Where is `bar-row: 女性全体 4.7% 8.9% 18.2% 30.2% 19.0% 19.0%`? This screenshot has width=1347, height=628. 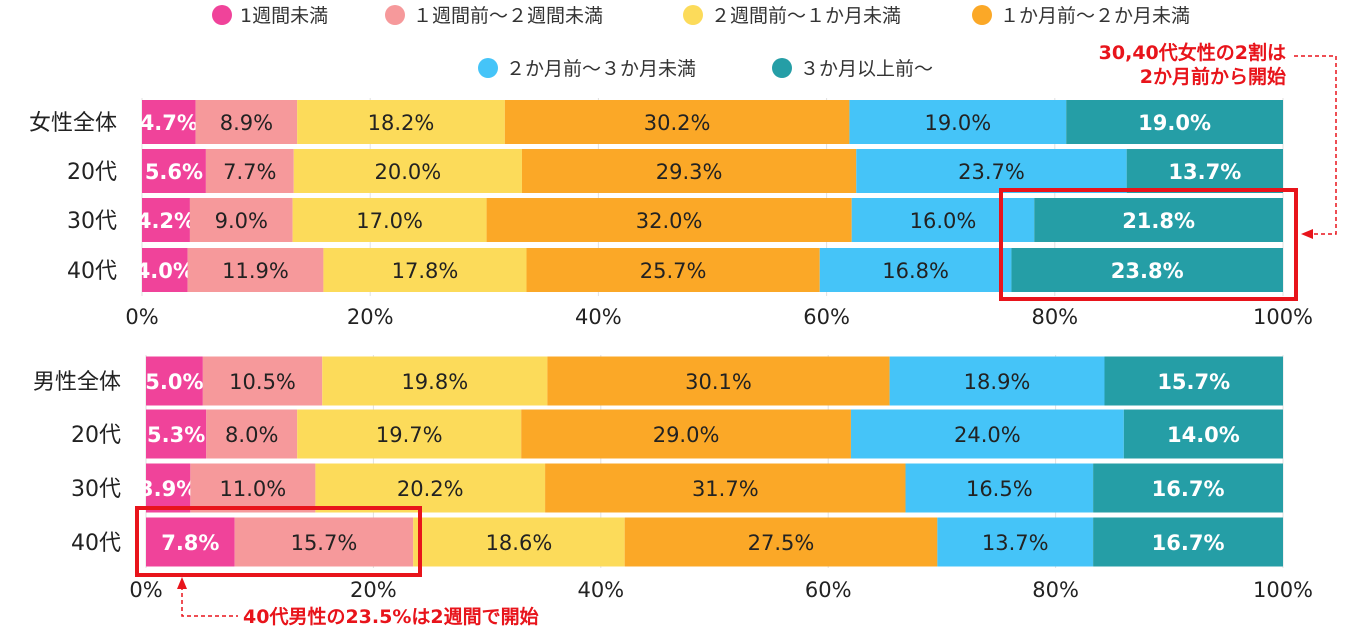
bar-row: 女性全体 4.7% 8.9% 18.2% 30.2% 19.0% 19.0% is located at coordinates (656, 122).